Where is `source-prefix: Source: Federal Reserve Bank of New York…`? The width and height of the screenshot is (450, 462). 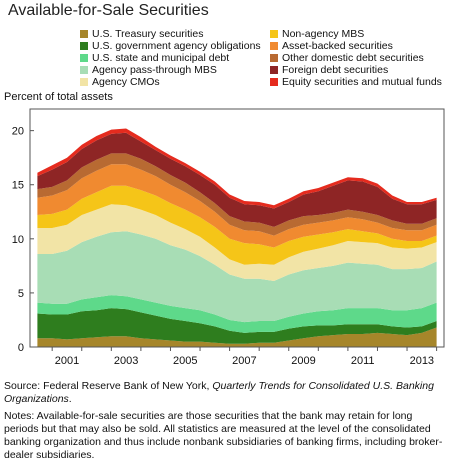
source-prefix: Source: Federal Reserve Bank of New York… is located at coordinates (108, 386).